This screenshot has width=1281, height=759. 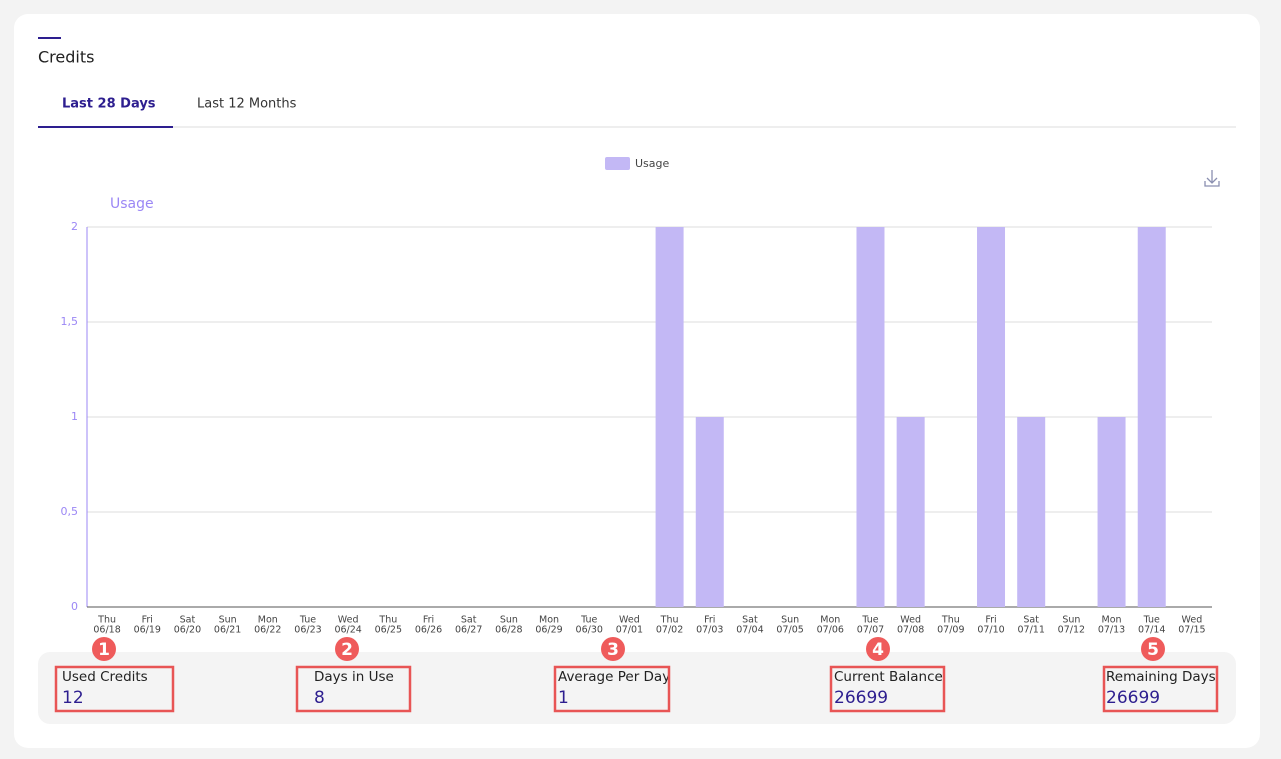 What do you see at coordinates (652, 163) in the screenshot?
I see `legend-label: Usage` at bounding box center [652, 163].